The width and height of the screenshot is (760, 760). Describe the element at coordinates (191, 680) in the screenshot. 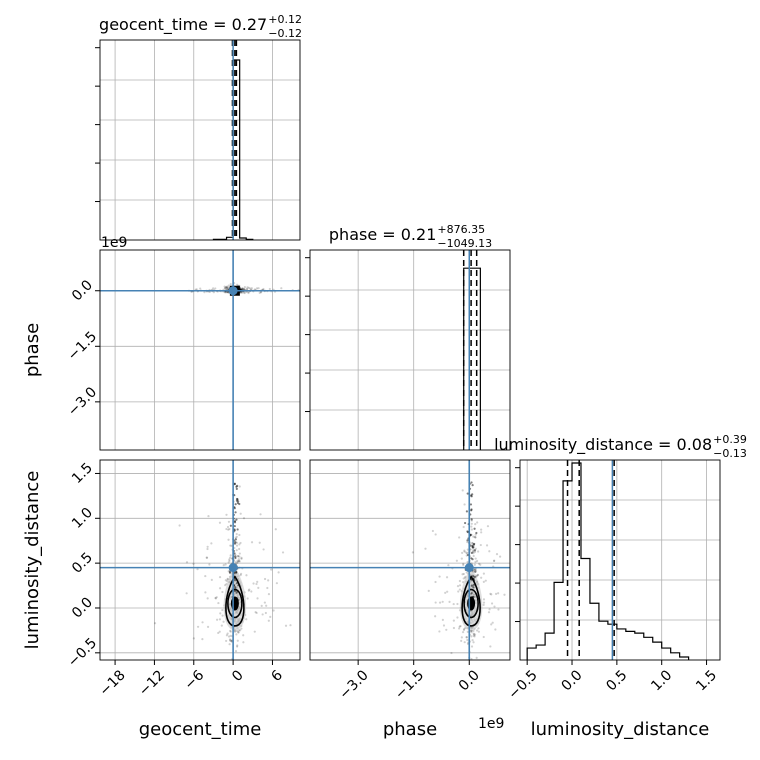

I see `x-axis-geocent_time: −18 −12 −6 0 6` at that location.